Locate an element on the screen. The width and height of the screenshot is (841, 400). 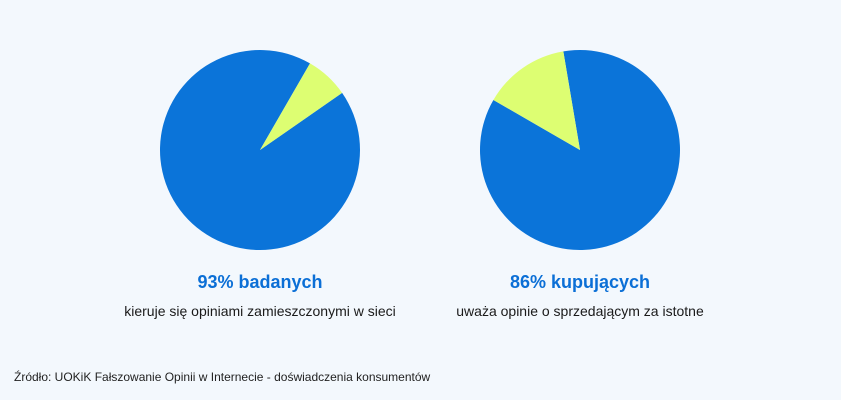
pie-chart-kupujacych is located at coordinates (580, 150).